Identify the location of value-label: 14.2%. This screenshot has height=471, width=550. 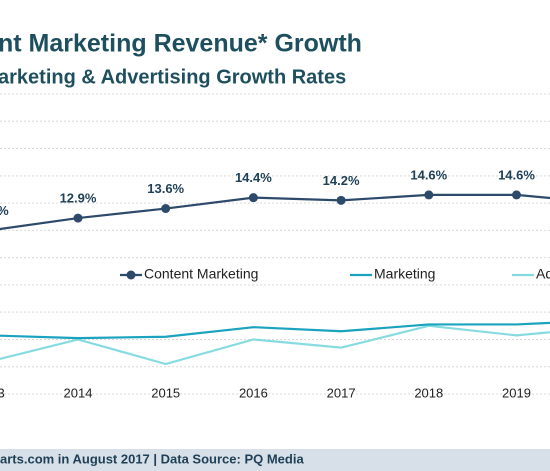
(341, 180).